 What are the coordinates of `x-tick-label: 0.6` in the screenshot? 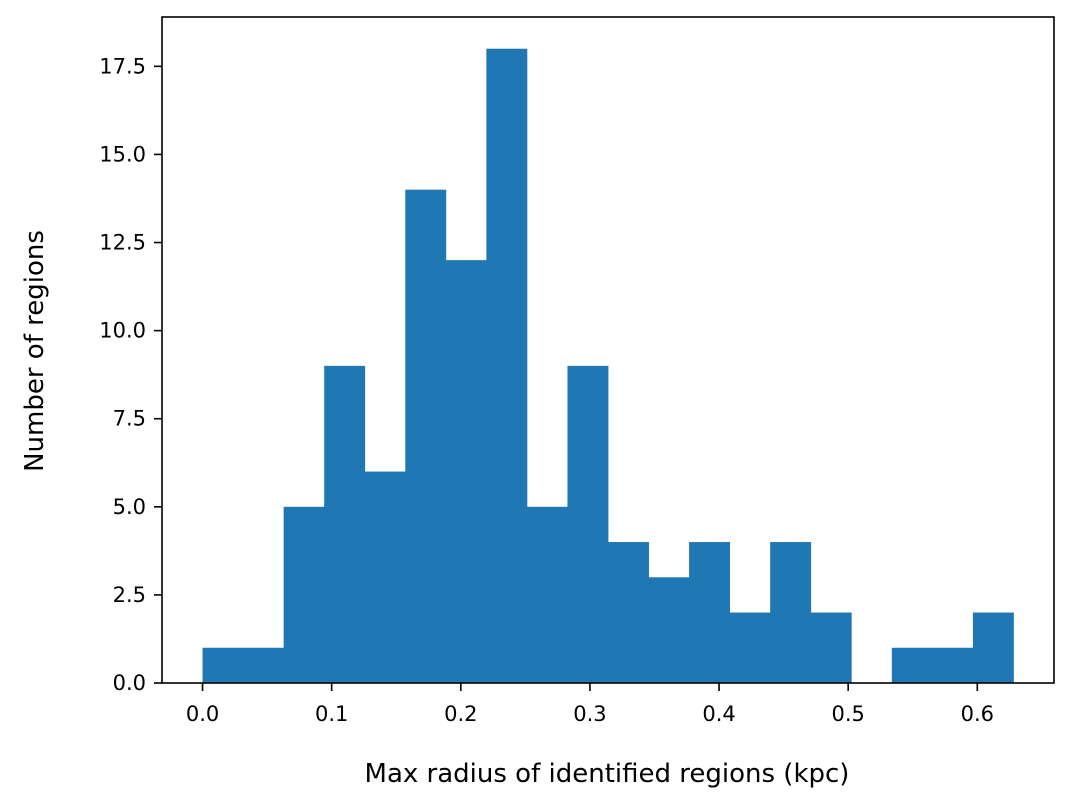 It's located at (977, 714).